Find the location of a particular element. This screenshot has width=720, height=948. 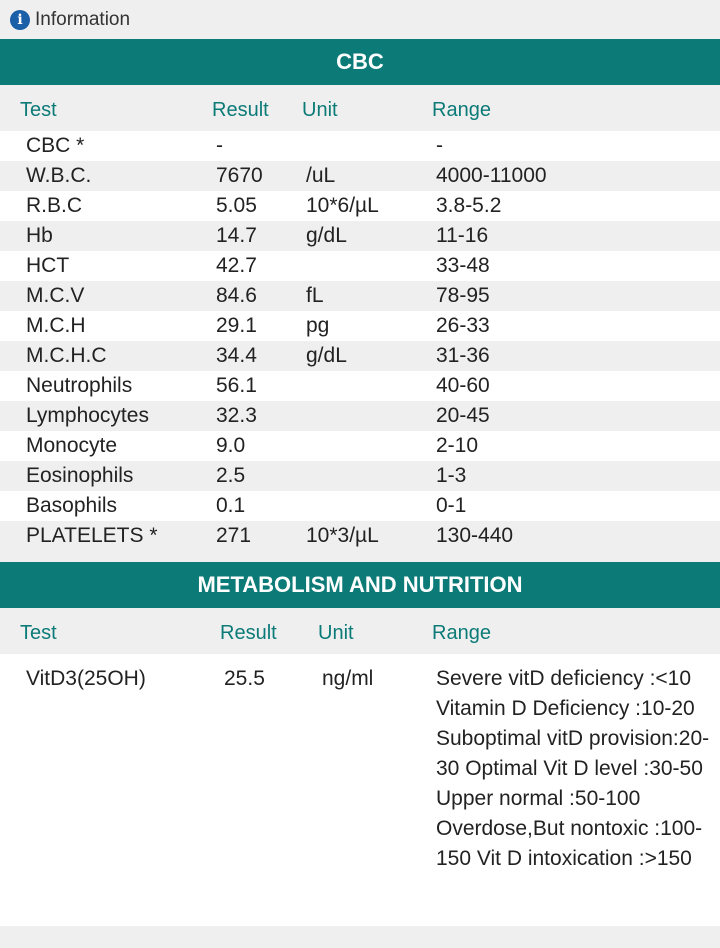

test-result: 29.1 is located at coordinates (236, 325).